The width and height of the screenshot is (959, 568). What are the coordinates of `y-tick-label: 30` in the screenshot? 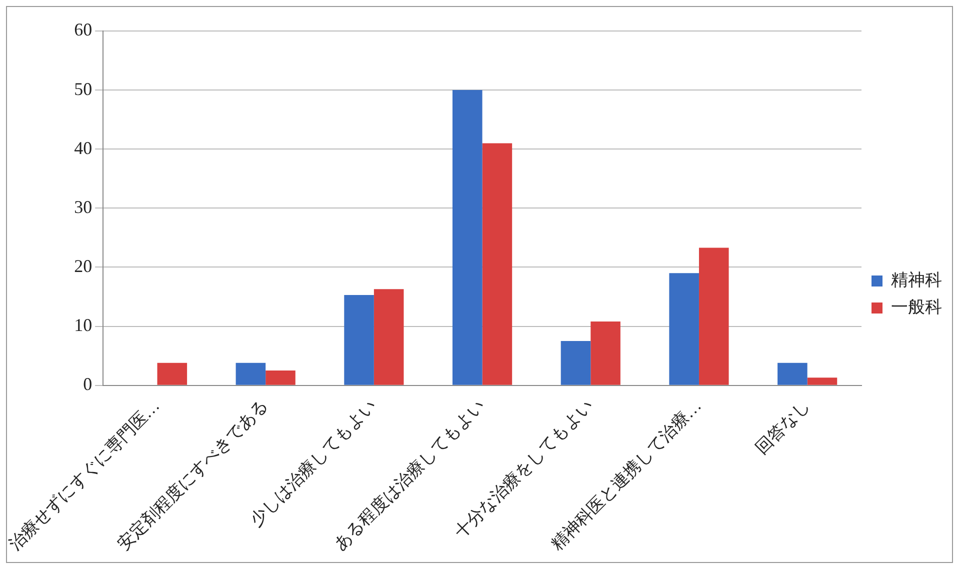 It's located at (83, 206).